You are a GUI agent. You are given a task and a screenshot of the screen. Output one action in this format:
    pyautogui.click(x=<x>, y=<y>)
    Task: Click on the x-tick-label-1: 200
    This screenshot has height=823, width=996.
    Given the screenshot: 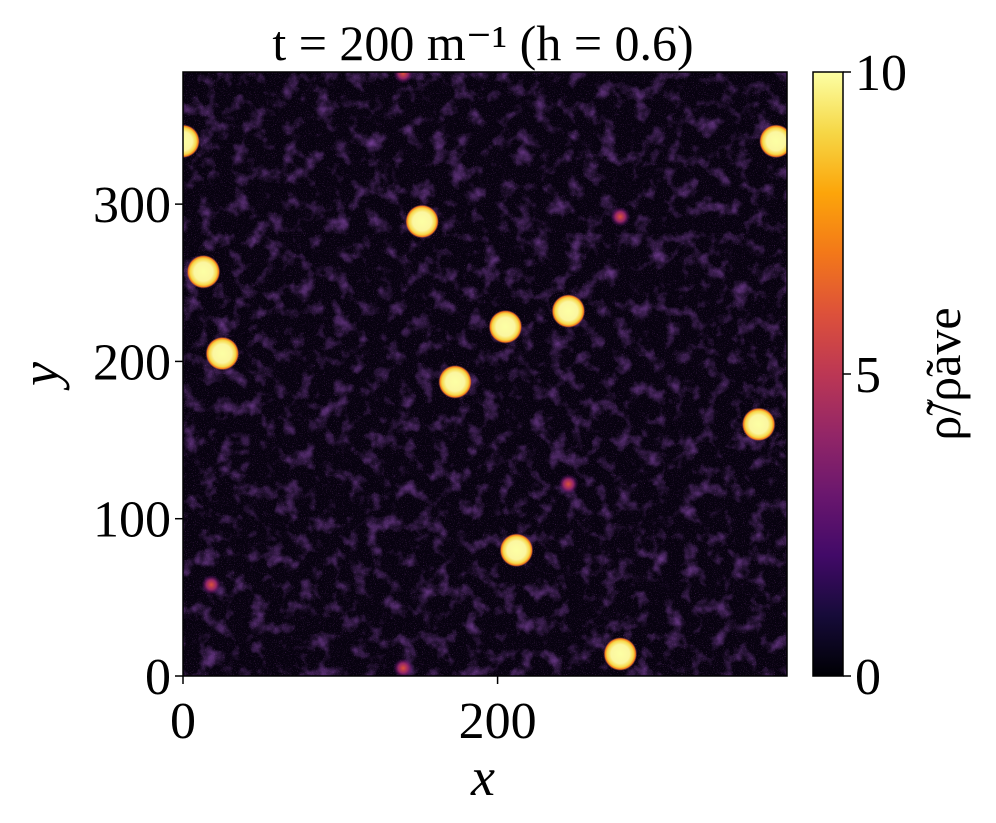 What is the action you would take?
    pyautogui.click(x=498, y=721)
    